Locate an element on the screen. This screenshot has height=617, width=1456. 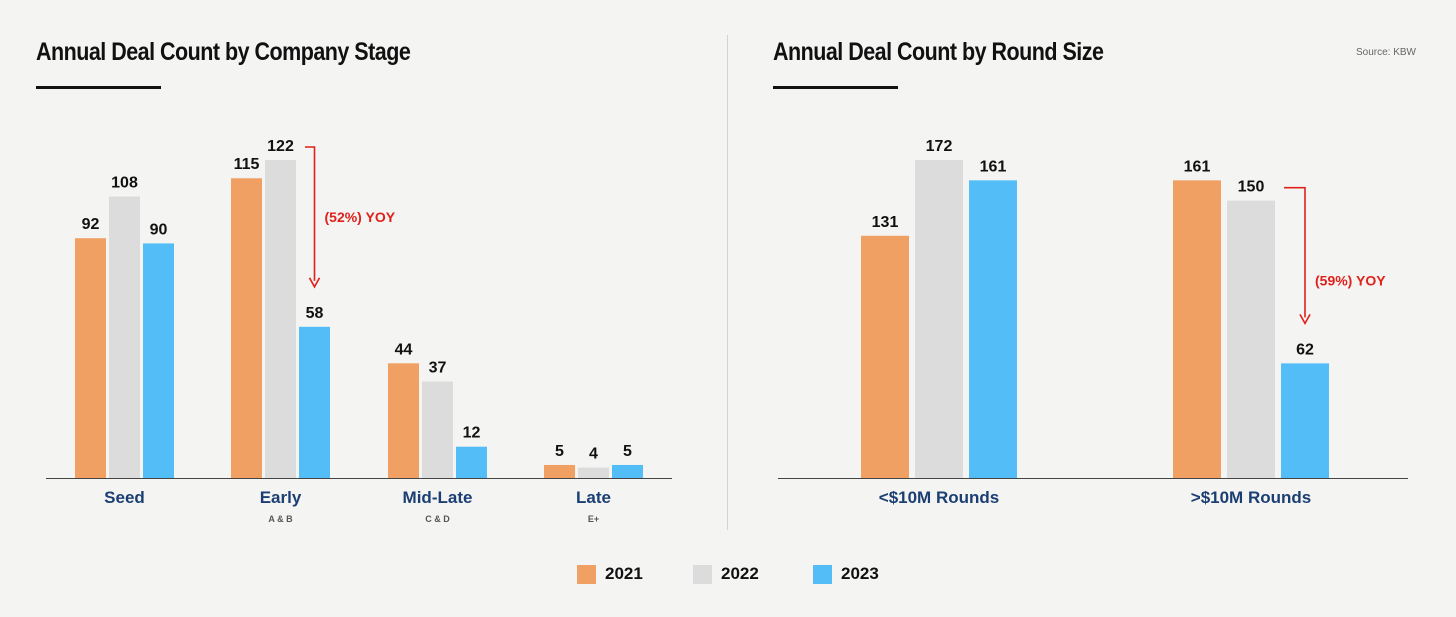
bar-mid-late-2021 is located at coordinates (403, 420).